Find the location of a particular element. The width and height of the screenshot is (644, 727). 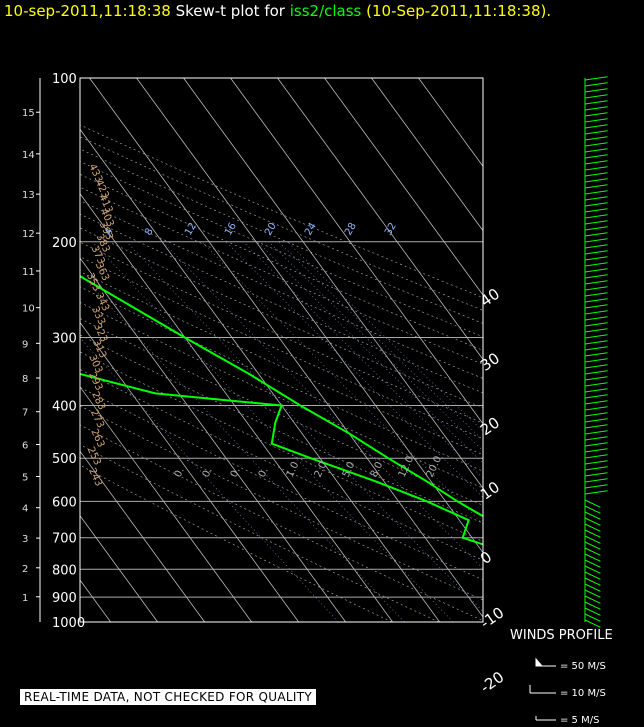

wind-key-5-symbol is located at coordinates (545, 718).